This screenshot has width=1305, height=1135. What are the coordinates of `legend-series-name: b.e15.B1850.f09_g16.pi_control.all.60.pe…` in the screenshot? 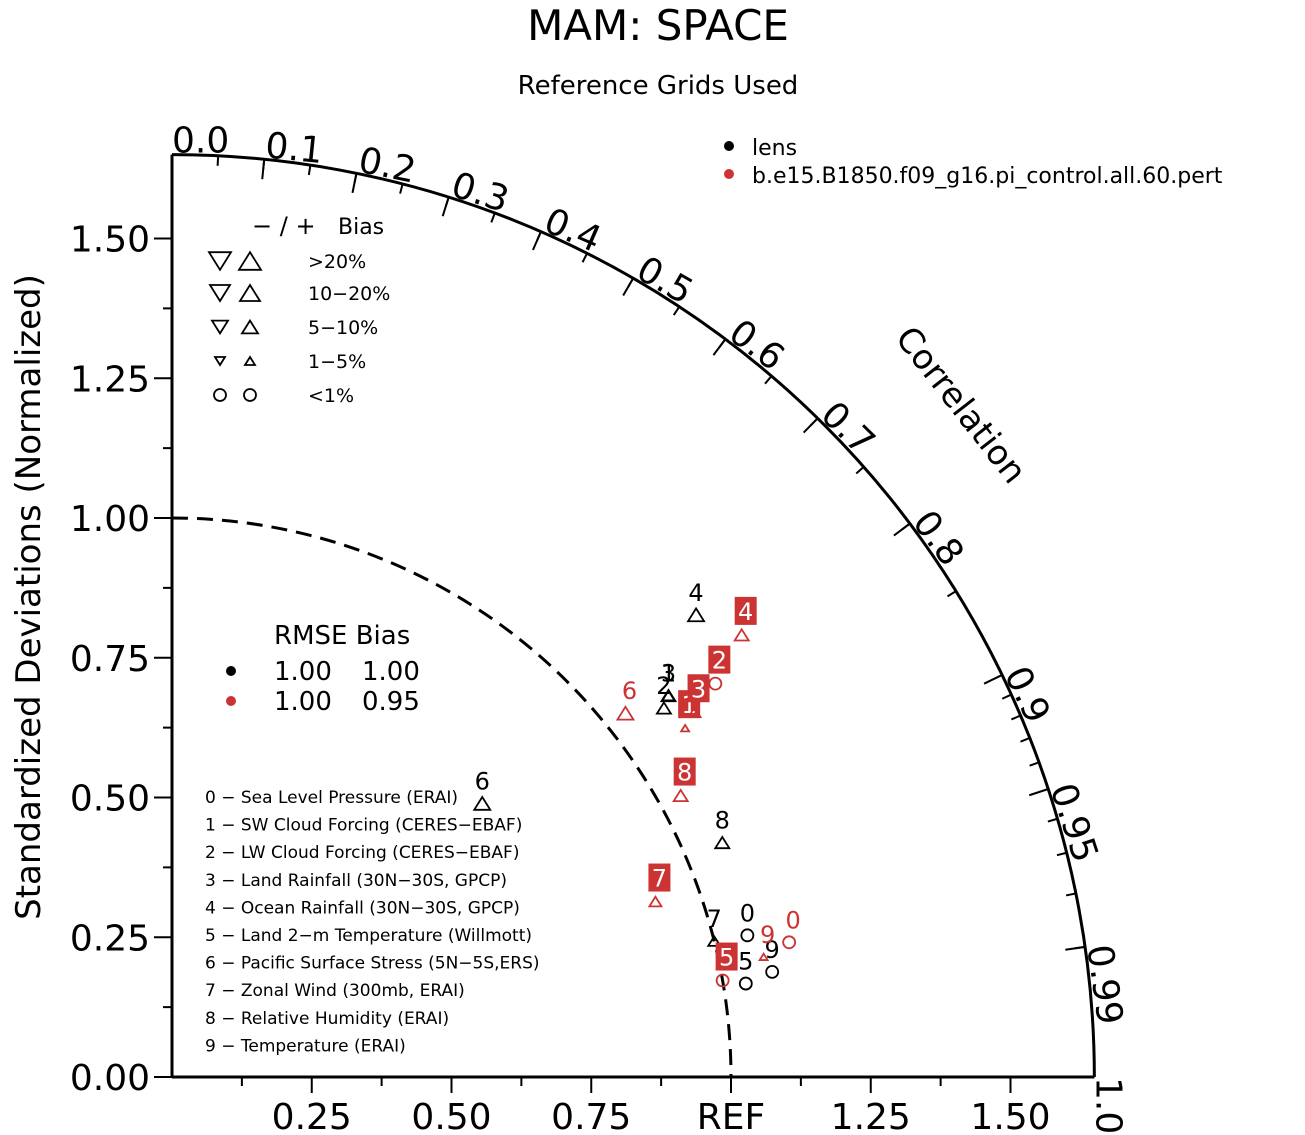 It's located at (987, 176).